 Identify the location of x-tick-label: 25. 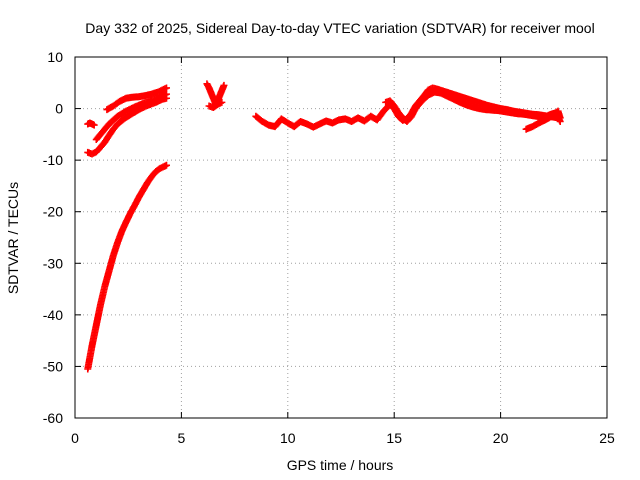
(607, 438).